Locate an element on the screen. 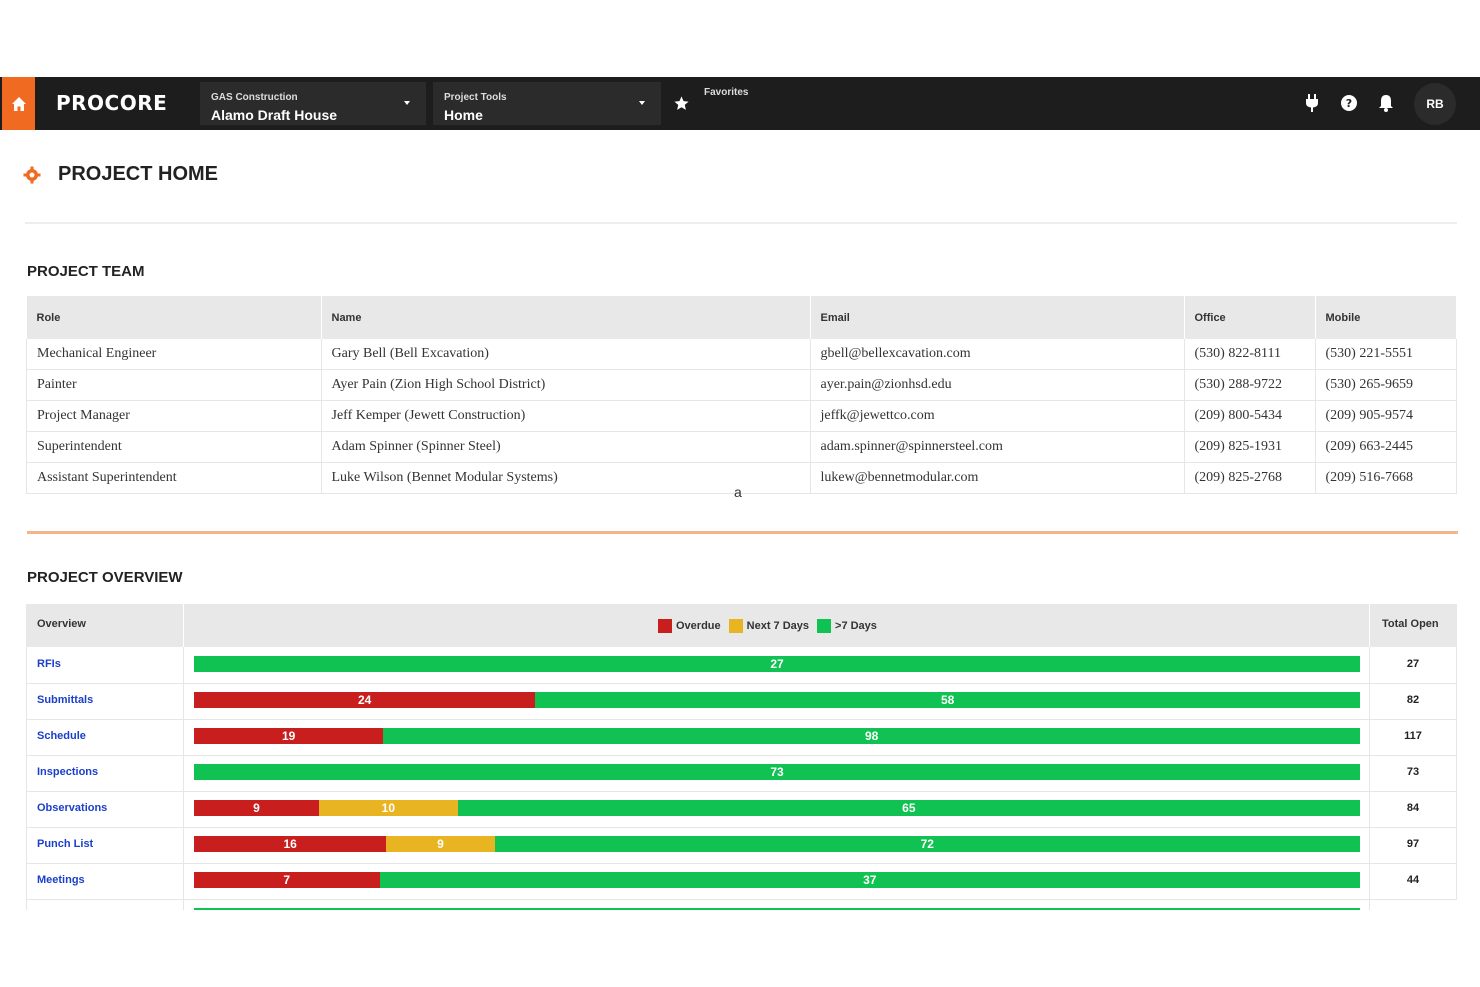  bar-segment-overdue: 16 is located at coordinates (290, 844).